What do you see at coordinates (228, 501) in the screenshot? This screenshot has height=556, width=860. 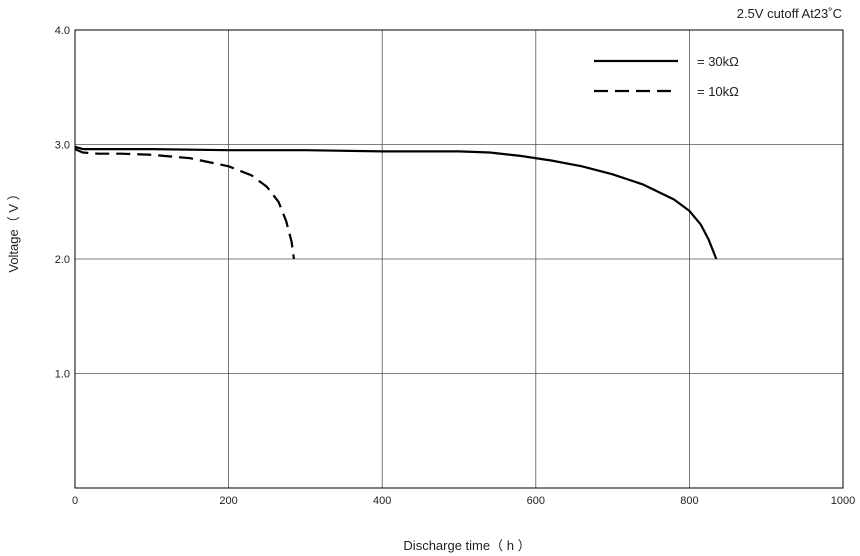 I see `x-tick-label: 200` at bounding box center [228, 501].